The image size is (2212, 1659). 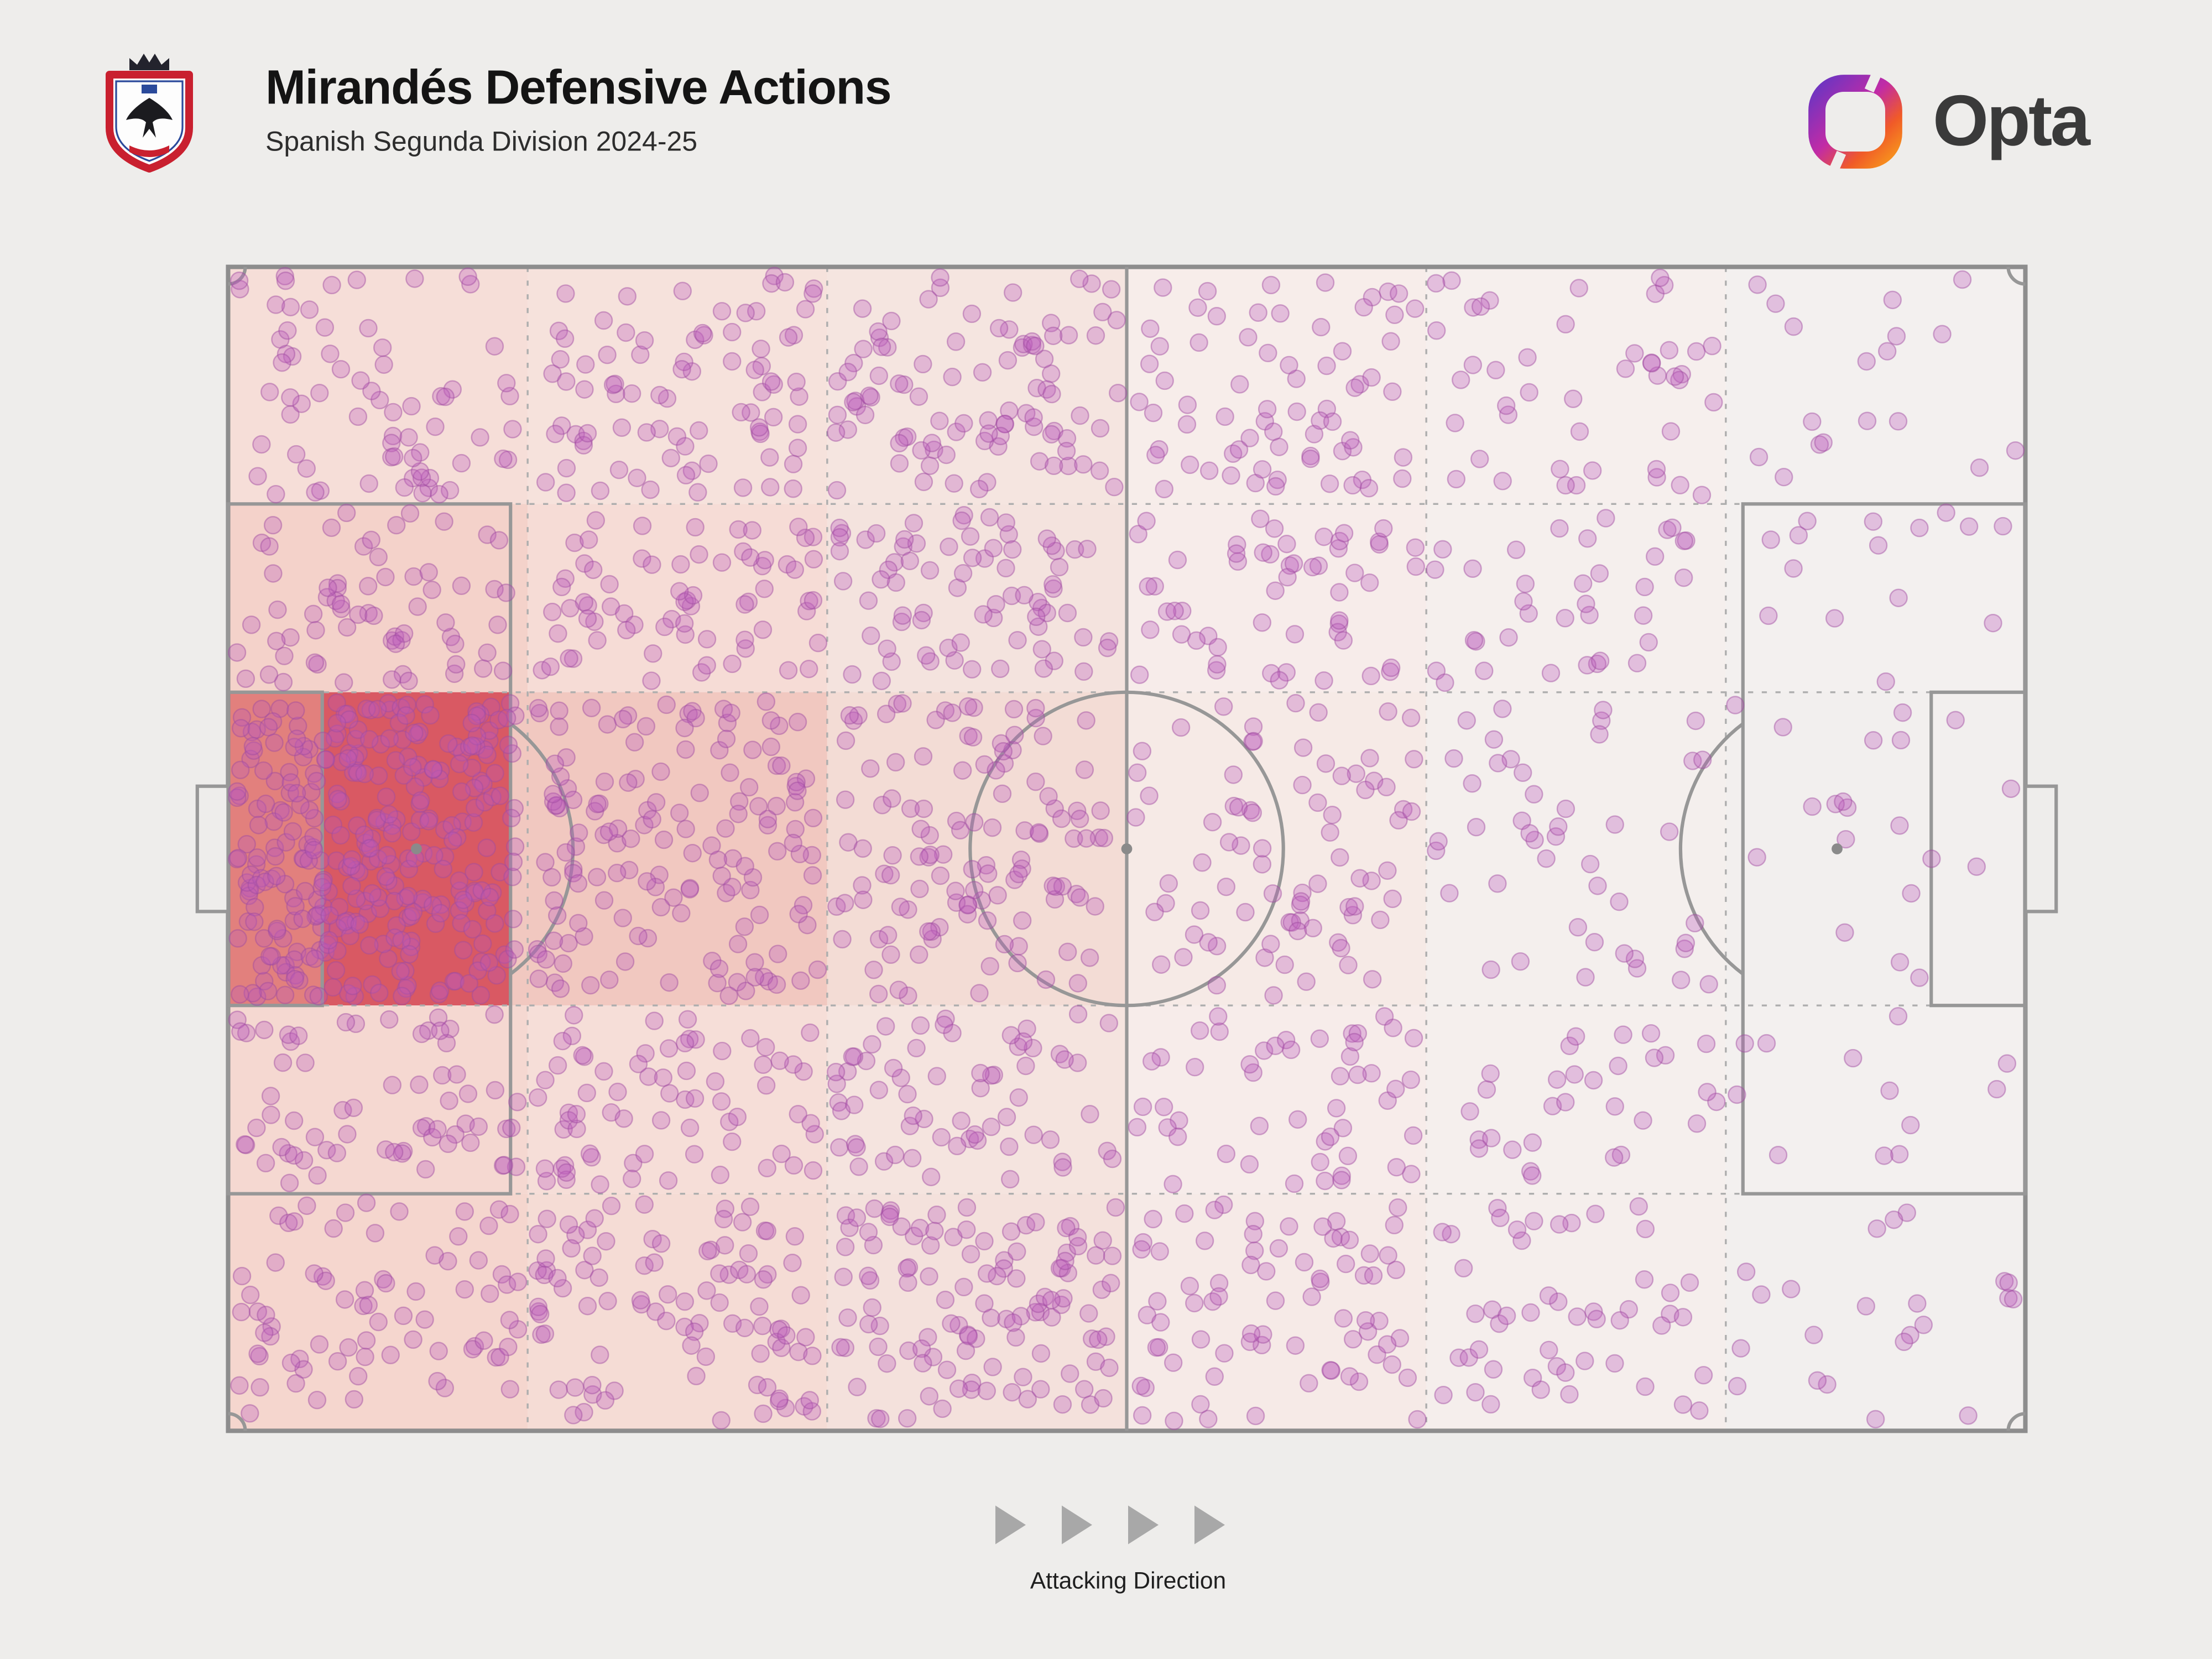 I want to click on attacking-direction-label: Attacking Direction, so click(x=1129, y=1581).